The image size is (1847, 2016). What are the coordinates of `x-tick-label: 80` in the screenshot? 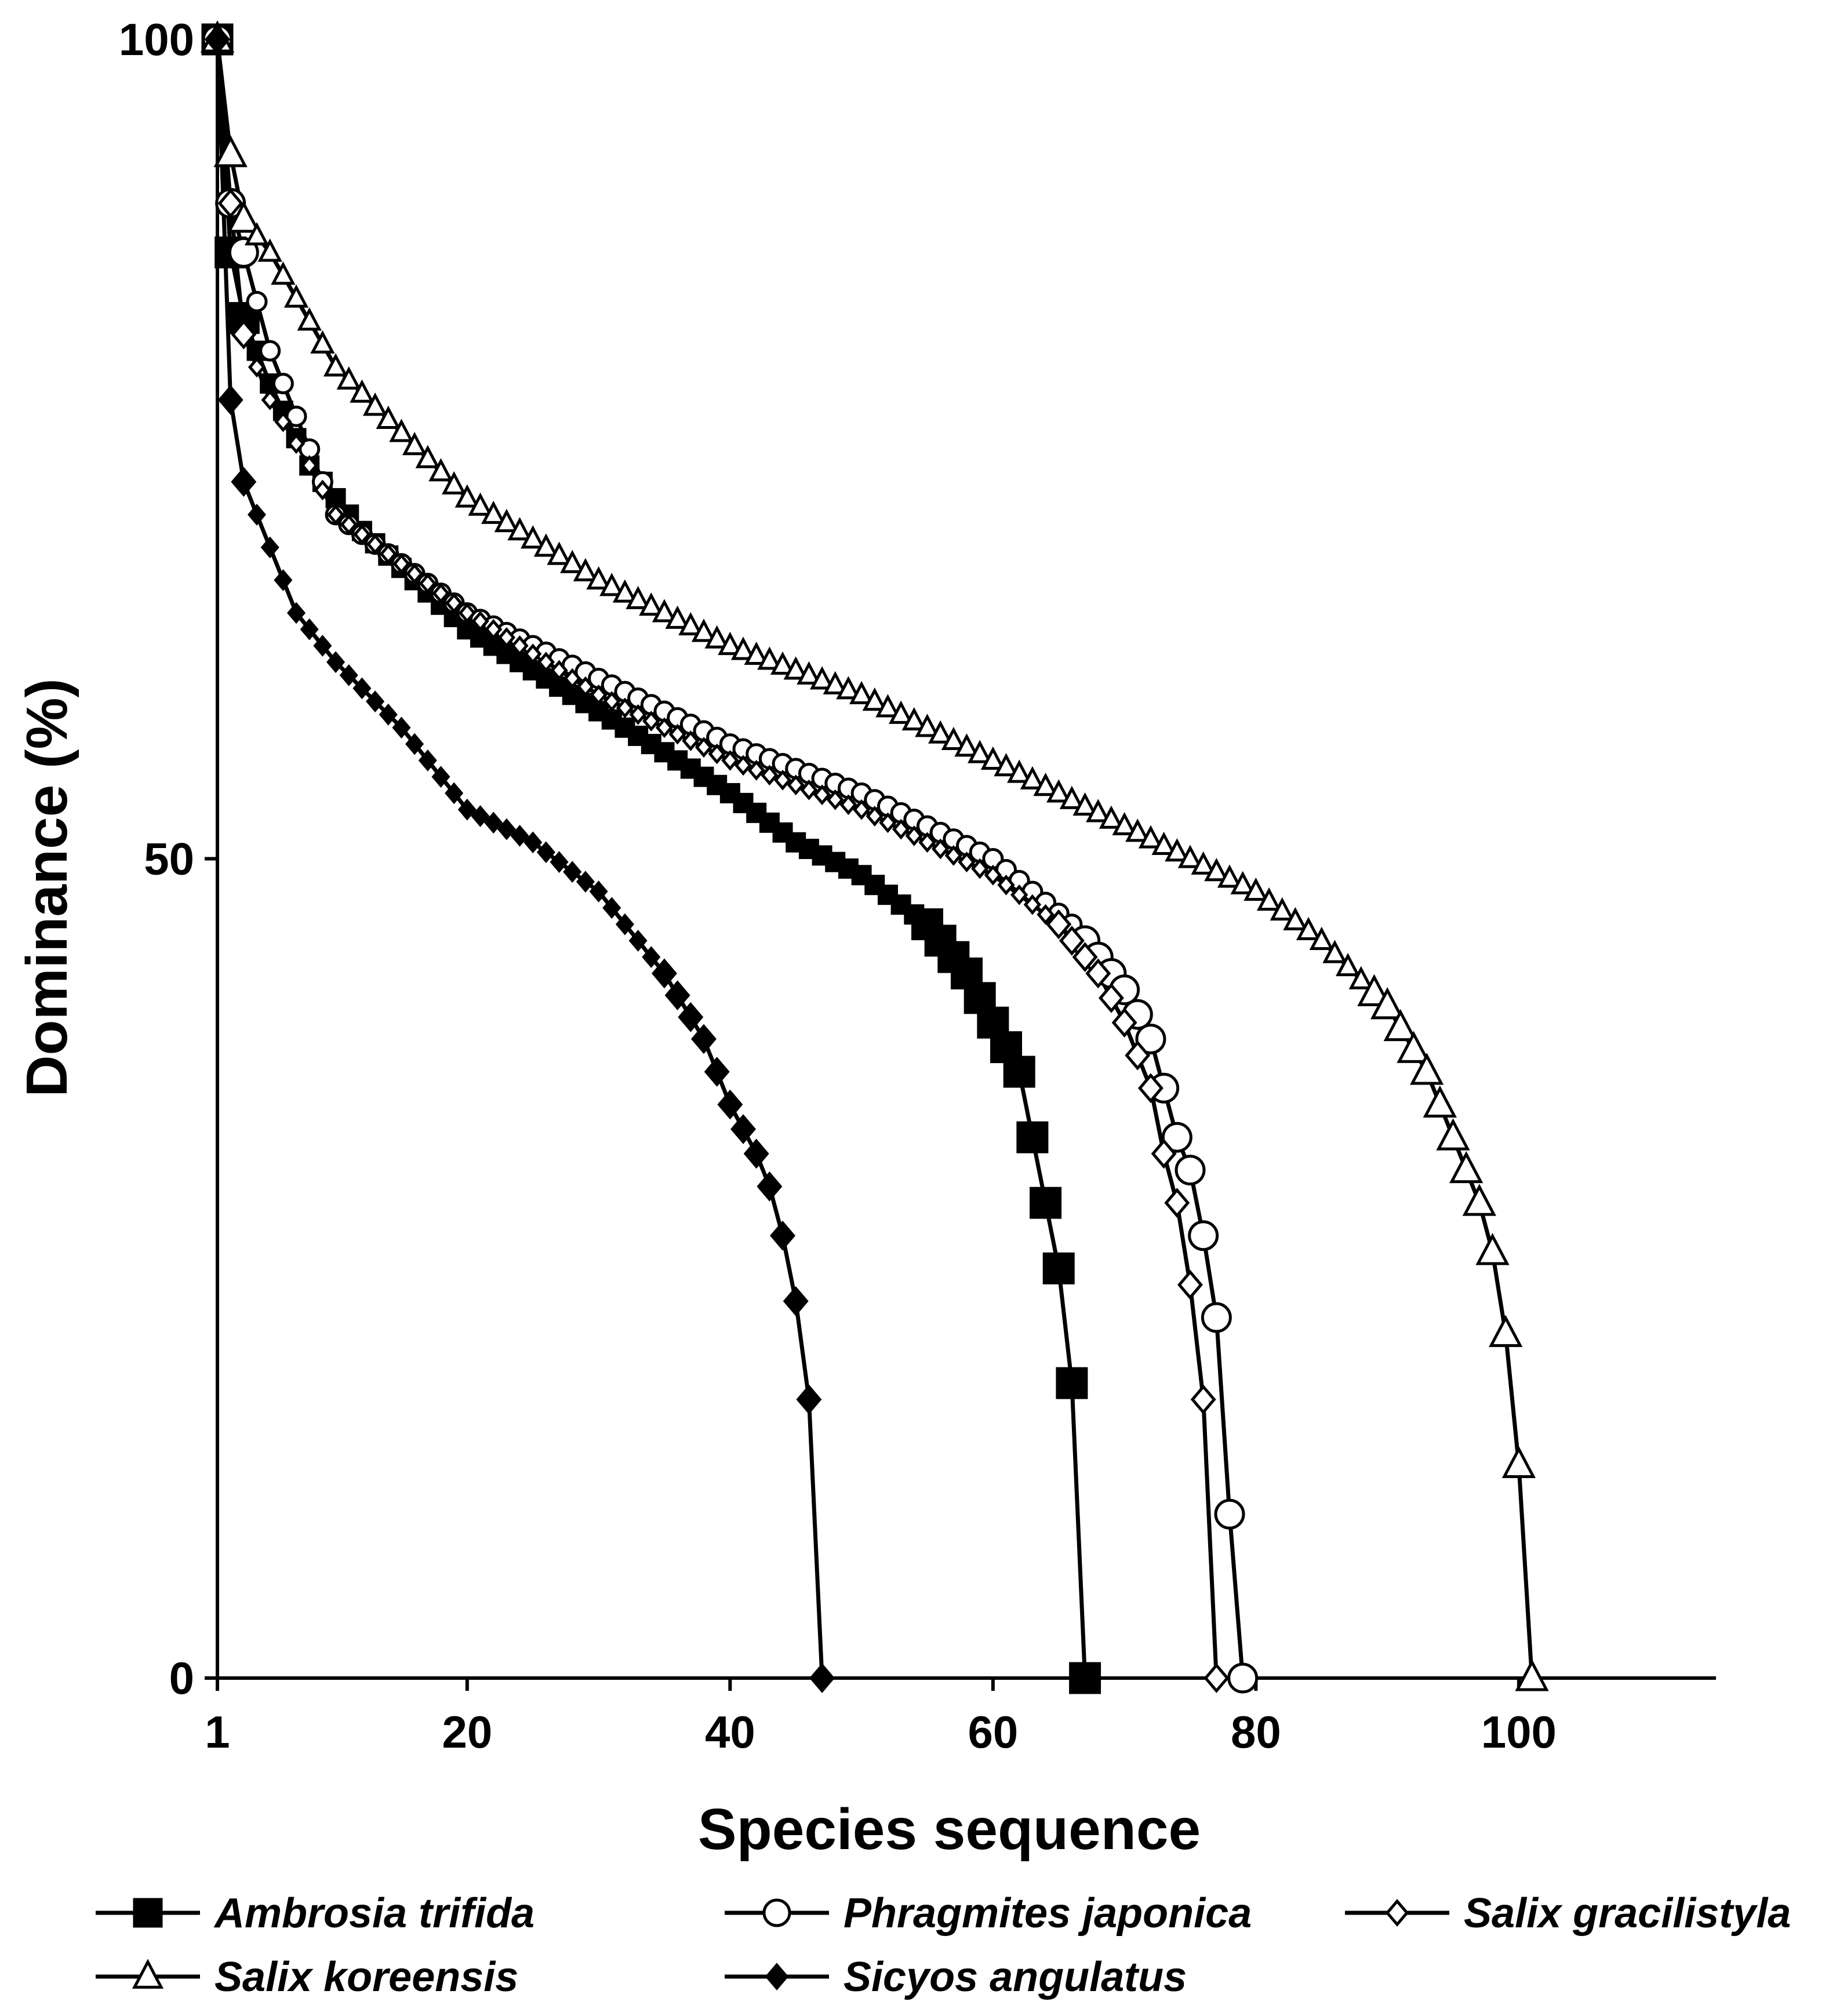 It's located at (1256, 1732).